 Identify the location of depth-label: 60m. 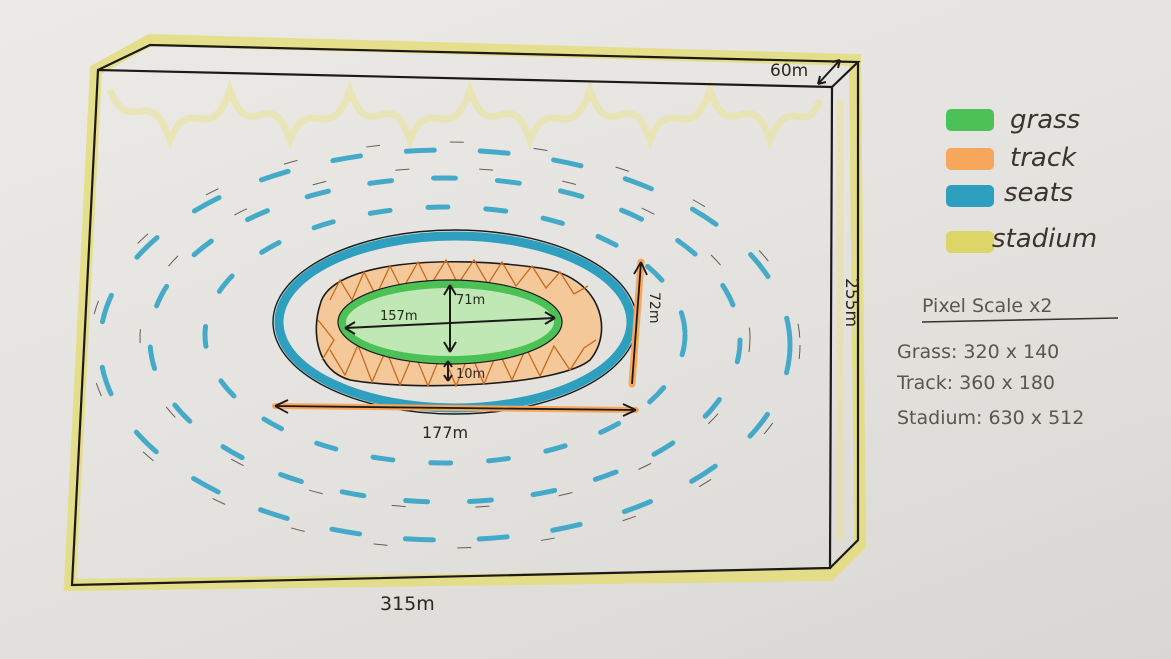
(789, 71).